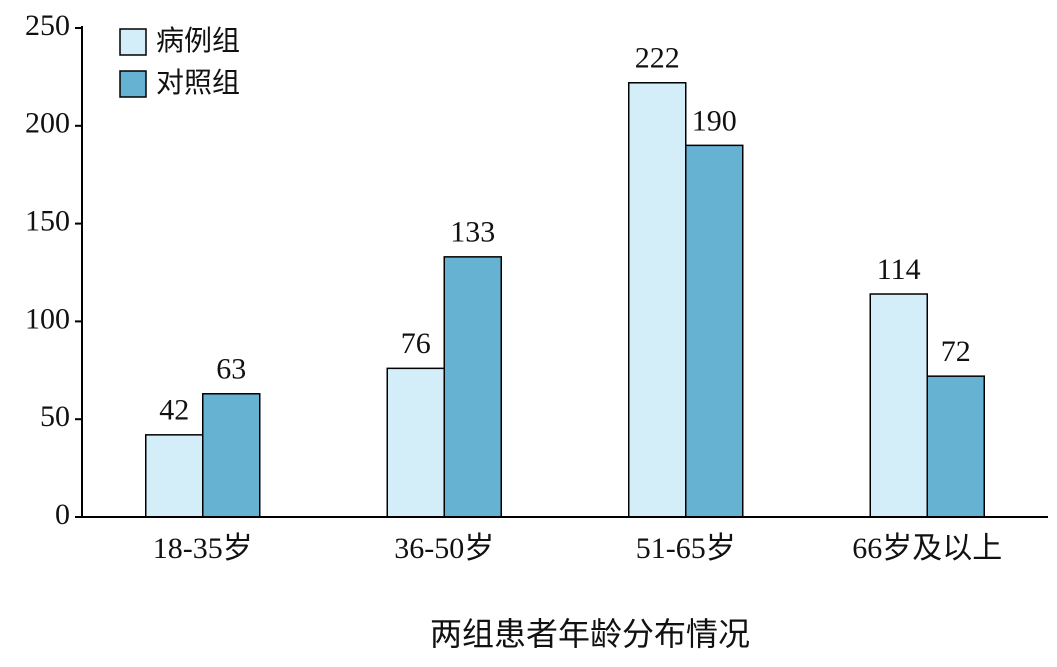 The height and width of the screenshot is (667, 1057). Describe the element at coordinates (62, 514) in the screenshot. I see `y-tick-label: 0` at that location.